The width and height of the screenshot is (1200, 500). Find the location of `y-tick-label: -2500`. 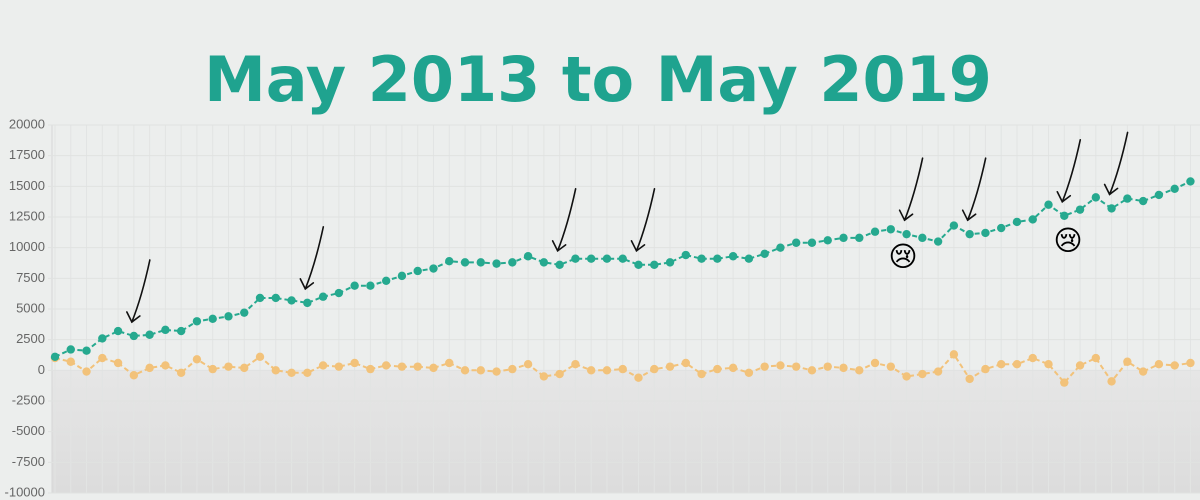

y-tick-label: -2500 is located at coordinates (28, 399).